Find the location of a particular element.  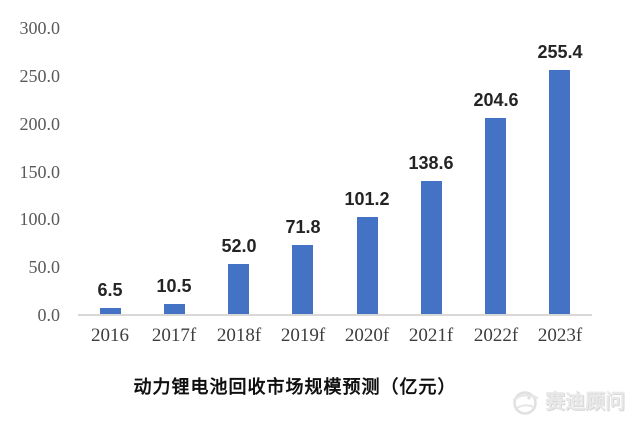

bar-value-label: 138.6 is located at coordinates (431, 163).